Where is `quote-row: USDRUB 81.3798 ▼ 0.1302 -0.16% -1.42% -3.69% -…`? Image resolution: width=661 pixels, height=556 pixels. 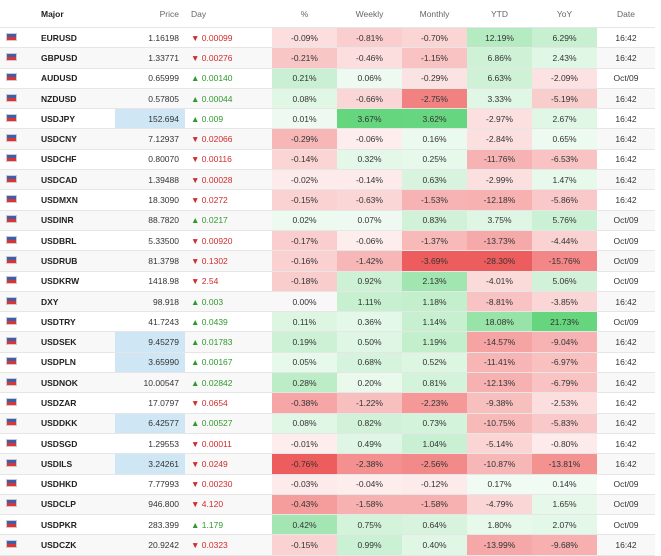
quote-row: USDRUB 81.3798 ▼ 0.1302 -0.16% -1.42% -3.69% -… is located at coordinates (327, 261).